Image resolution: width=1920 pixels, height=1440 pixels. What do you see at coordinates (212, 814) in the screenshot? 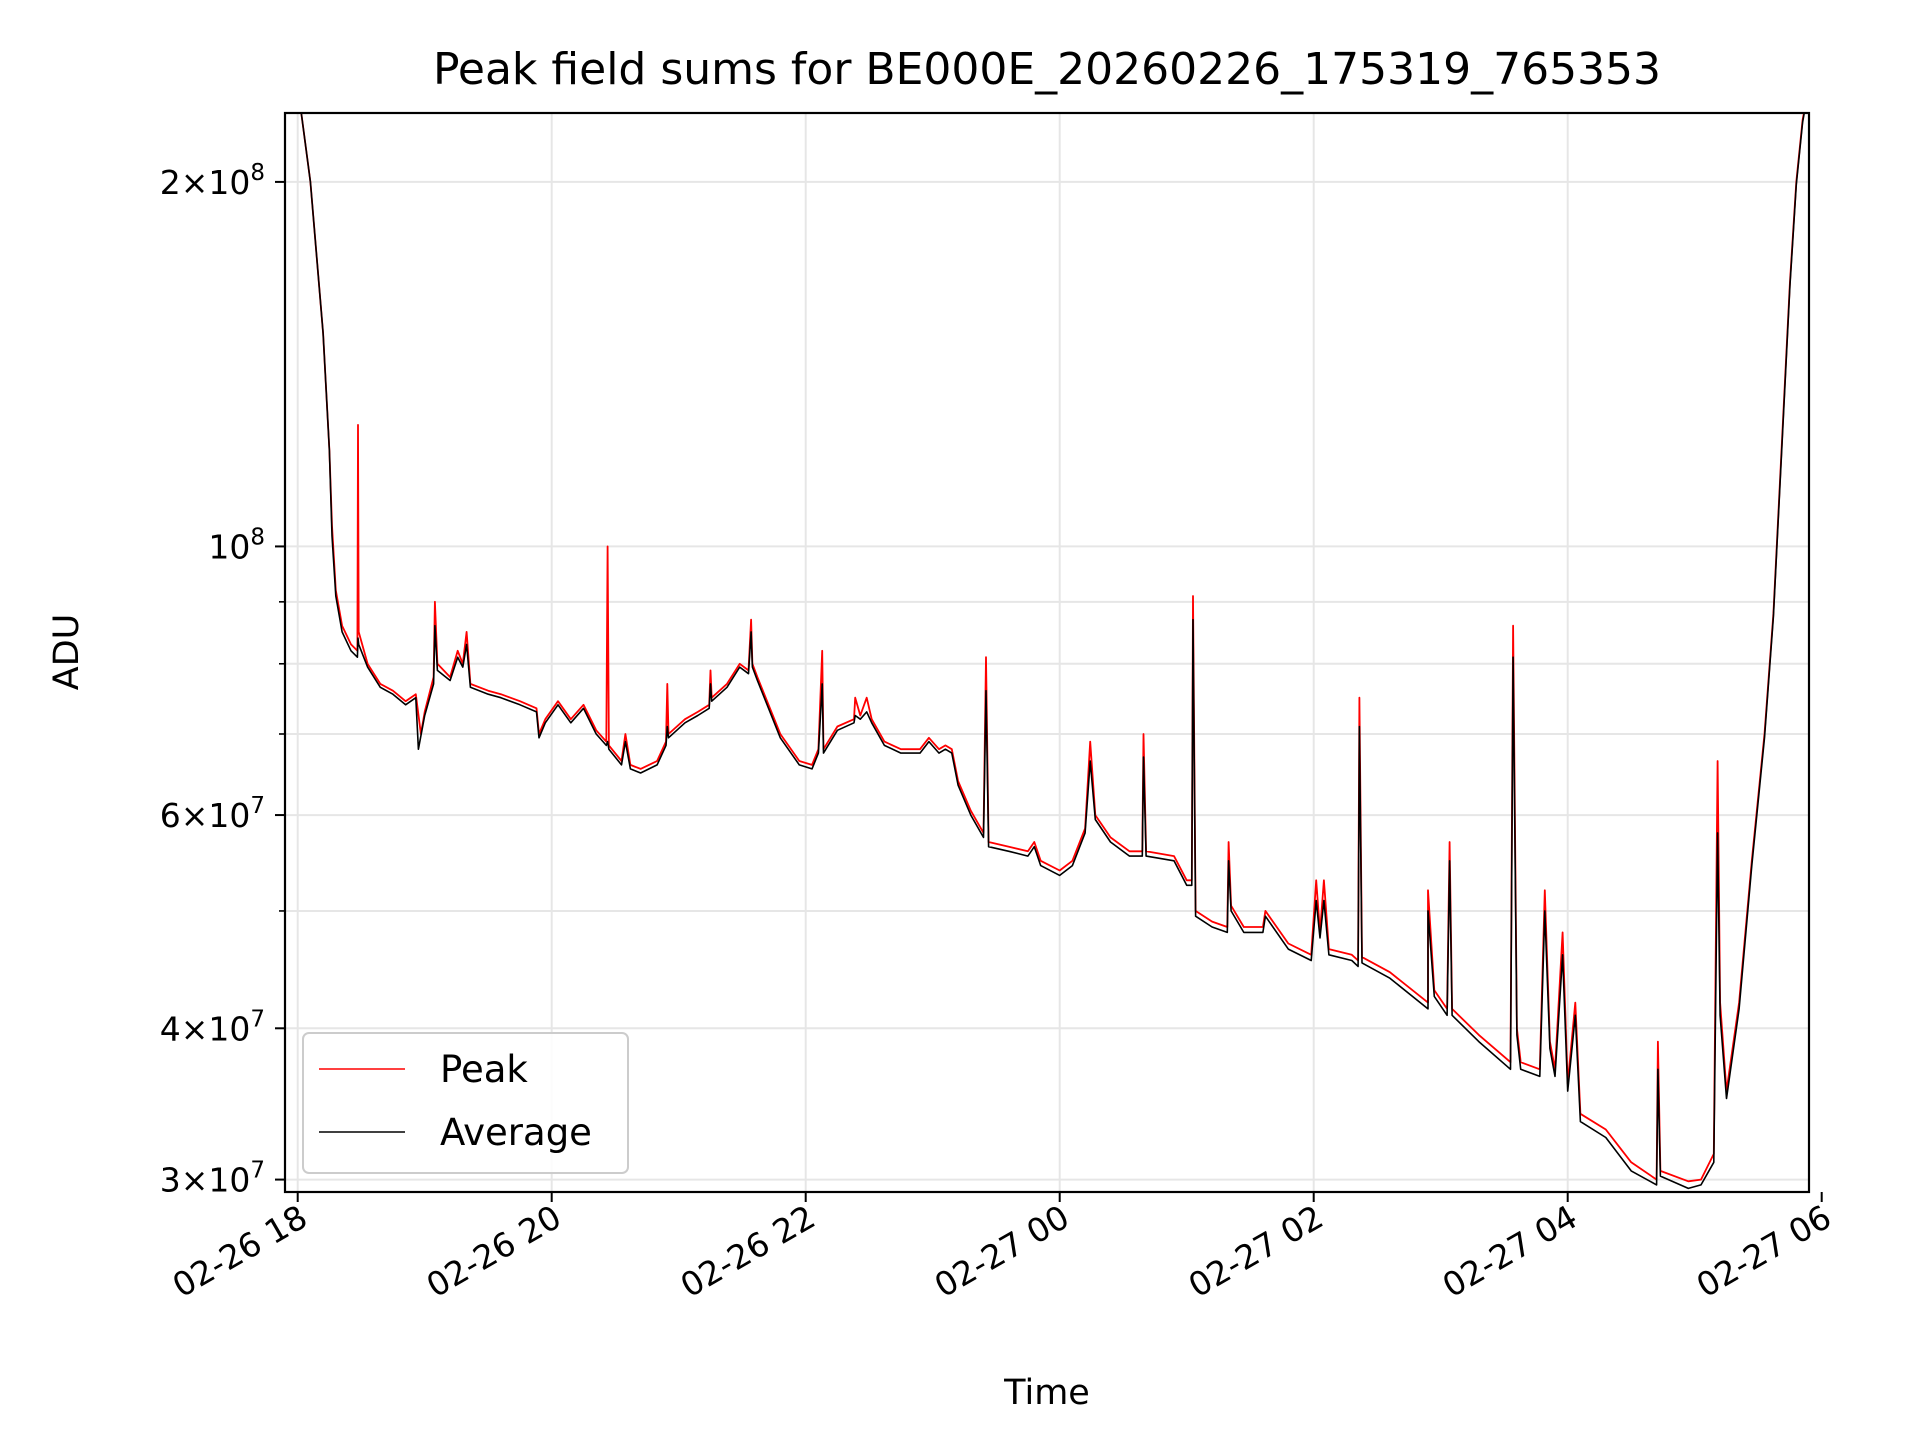
I see `y-tick-label: 6×107` at bounding box center [212, 814].